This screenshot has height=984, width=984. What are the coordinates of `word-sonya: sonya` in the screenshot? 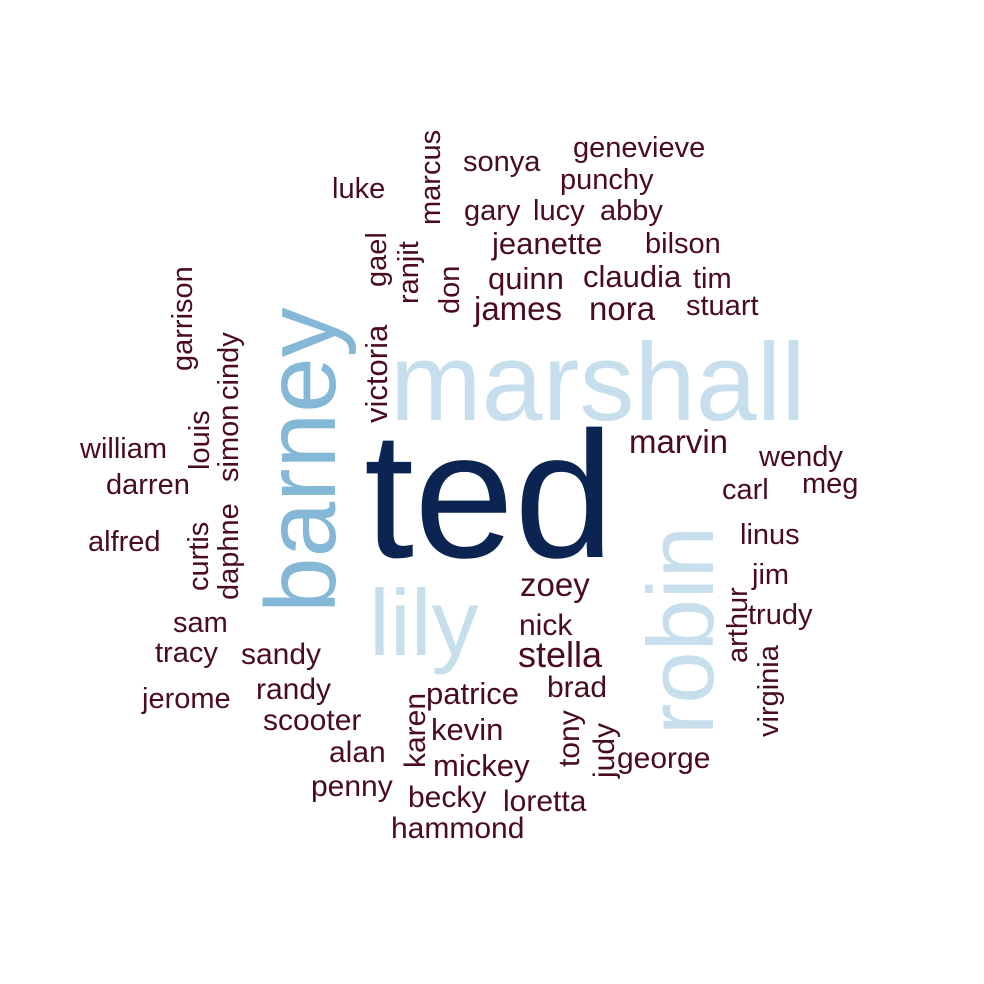 It's located at (502, 162).